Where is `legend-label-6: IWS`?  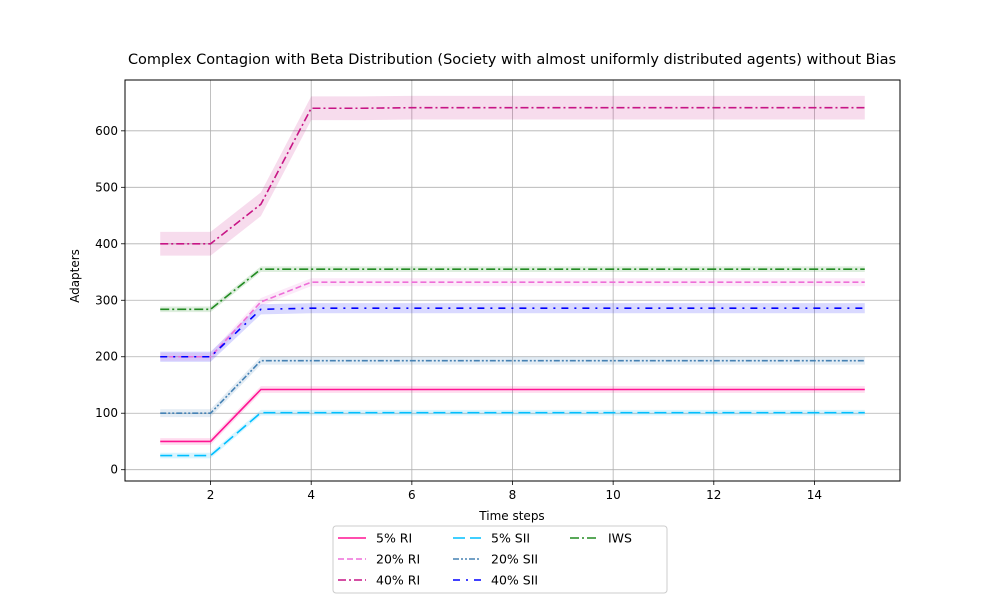
legend-label-6: IWS is located at coordinates (620, 538).